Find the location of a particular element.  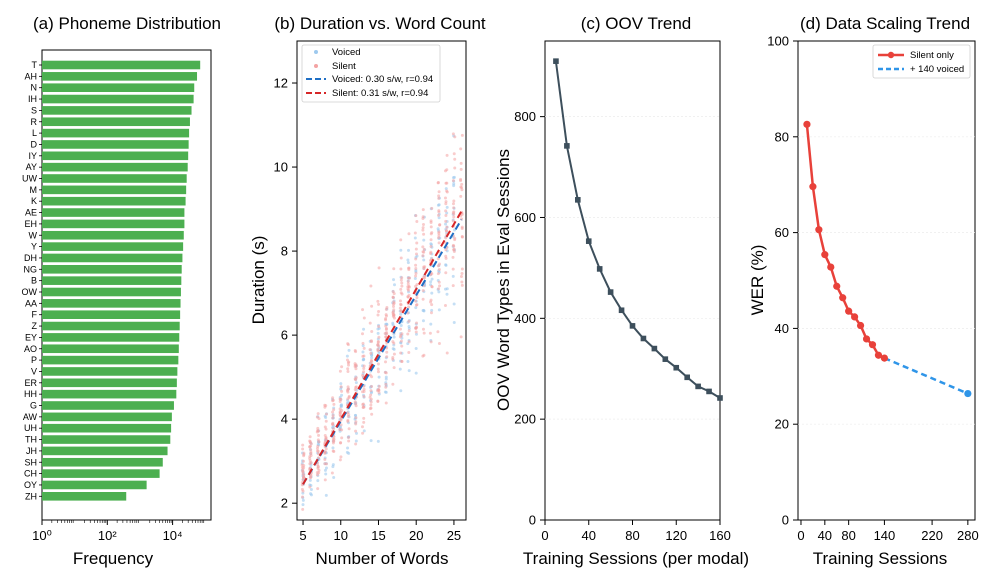

x-tick-label: 0 is located at coordinates (800, 535).